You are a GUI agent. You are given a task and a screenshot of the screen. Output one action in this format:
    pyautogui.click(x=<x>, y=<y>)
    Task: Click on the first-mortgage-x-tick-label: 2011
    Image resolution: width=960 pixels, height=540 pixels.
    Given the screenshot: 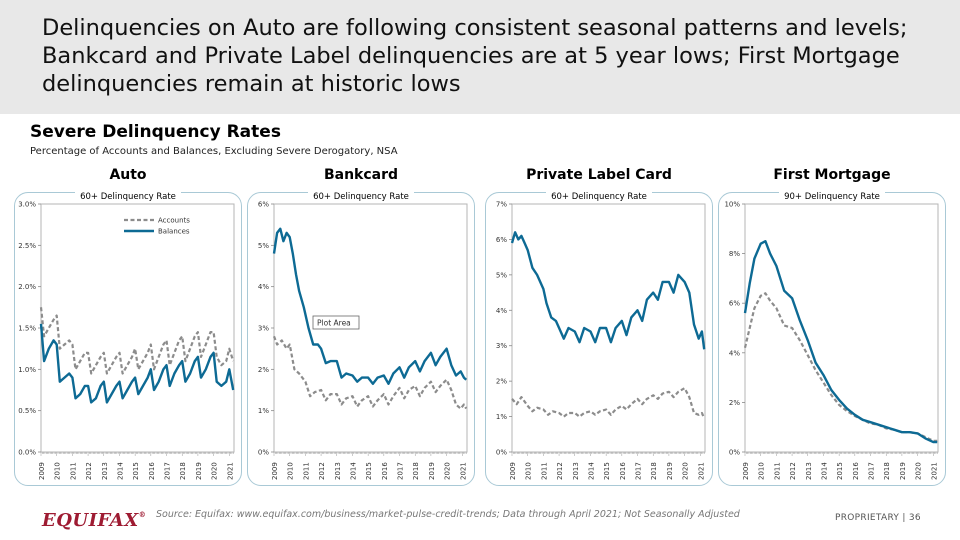 What is the action you would take?
    pyautogui.click(x=777, y=471)
    